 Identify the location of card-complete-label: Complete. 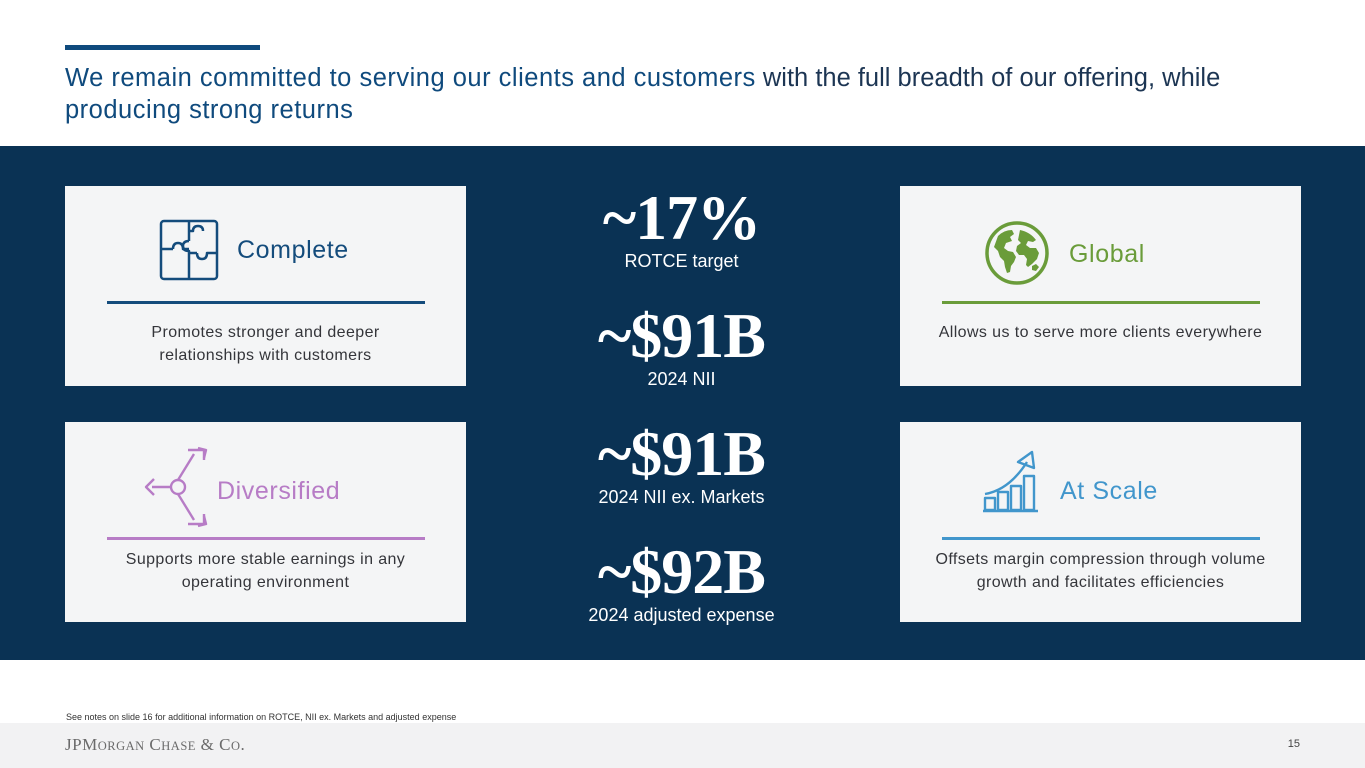
(293, 250).